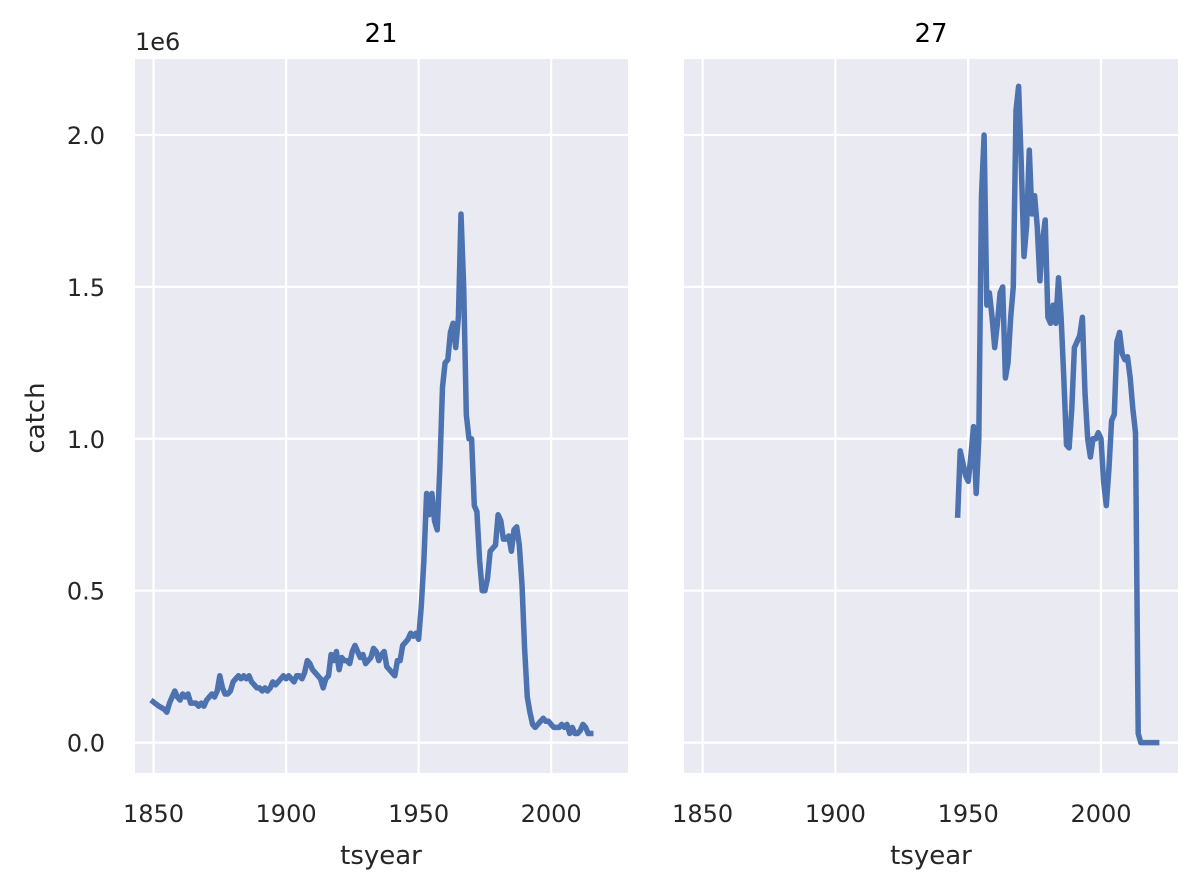  I want to click on y-tick-label: 1.0, so click(86, 440).